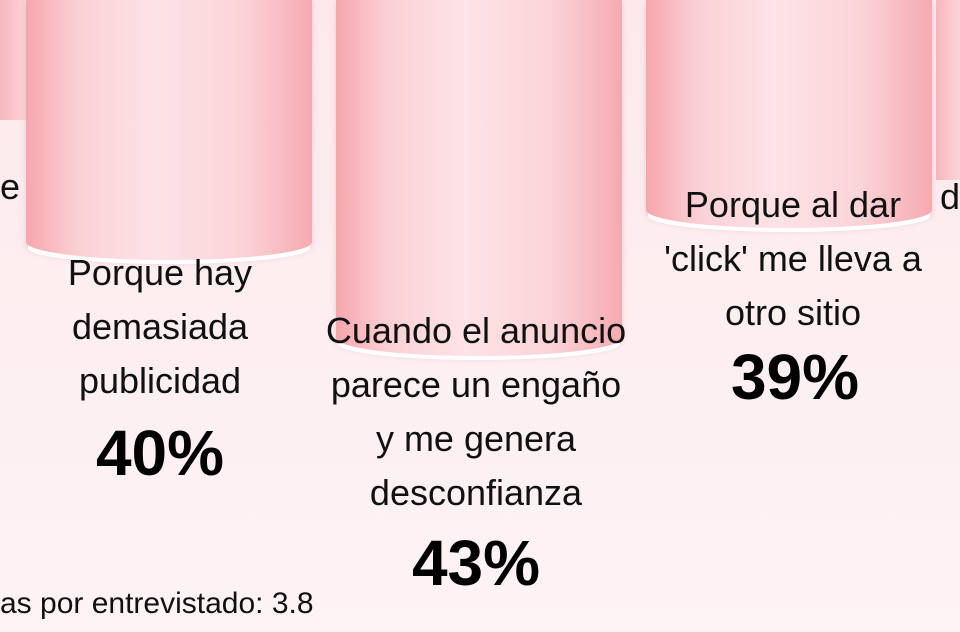 Image resolution: width=960 pixels, height=632 pixels. I want to click on category-label-1-line-3: publicidad, so click(160, 380).